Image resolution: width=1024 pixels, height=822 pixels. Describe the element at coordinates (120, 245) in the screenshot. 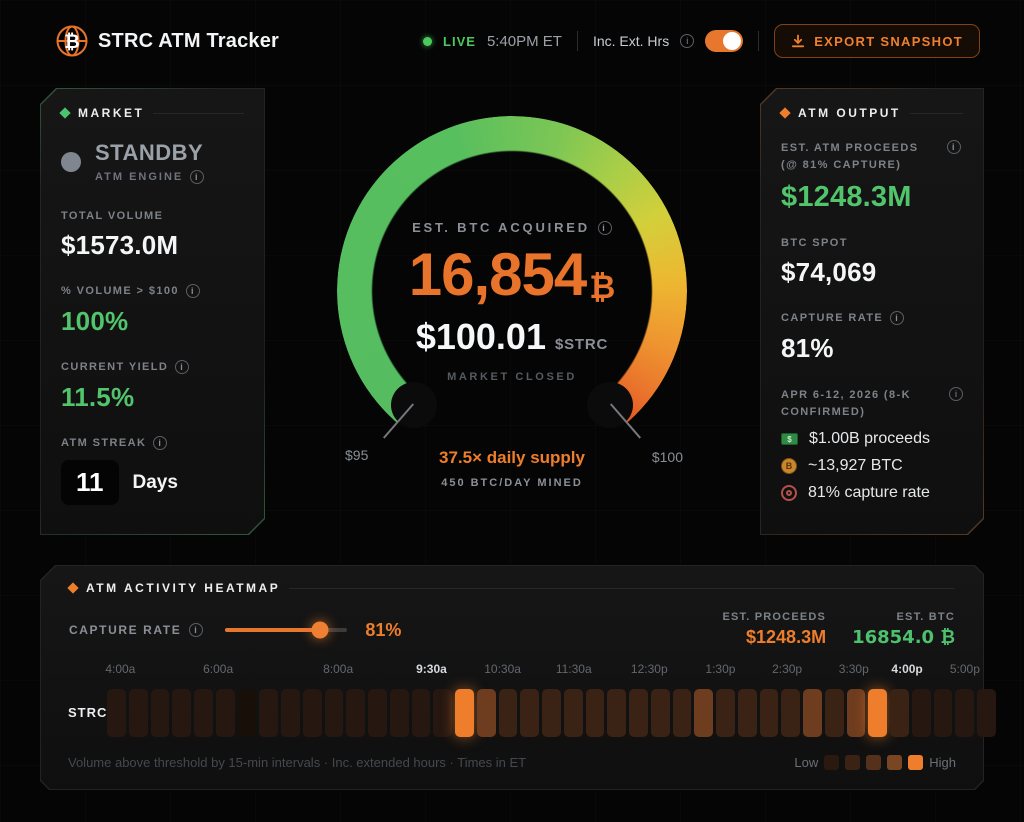

I see `total-volume-value: $1573.0M` at that location.